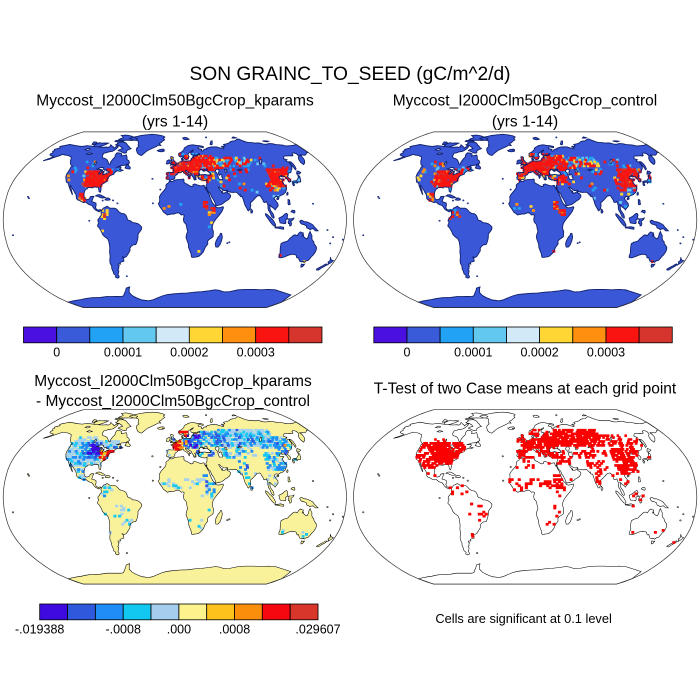 This screenshot has height=700, width=700. I want to click on svg-text: .0008, so click(234, 629).